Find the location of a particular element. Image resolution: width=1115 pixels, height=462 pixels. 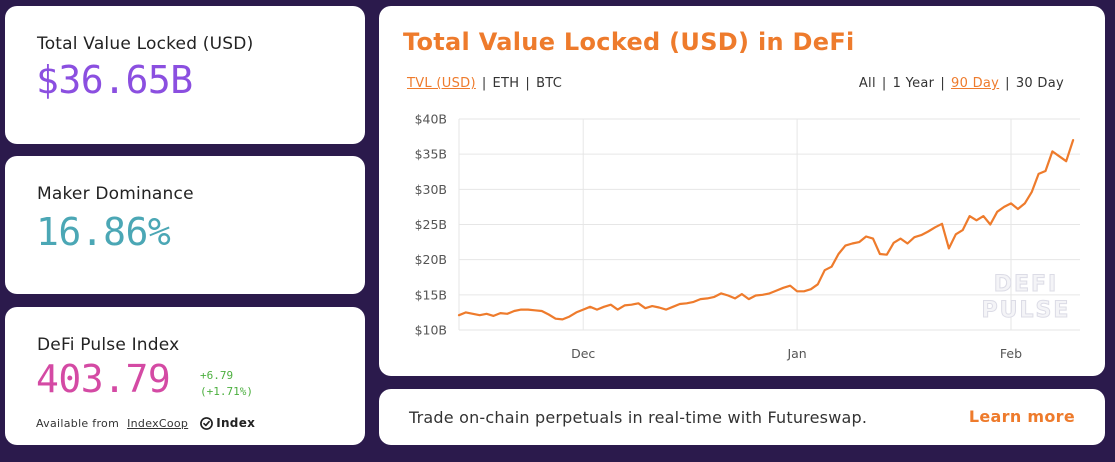

indexcoop-link: IndexCoop is located at coordinates (158, 423).